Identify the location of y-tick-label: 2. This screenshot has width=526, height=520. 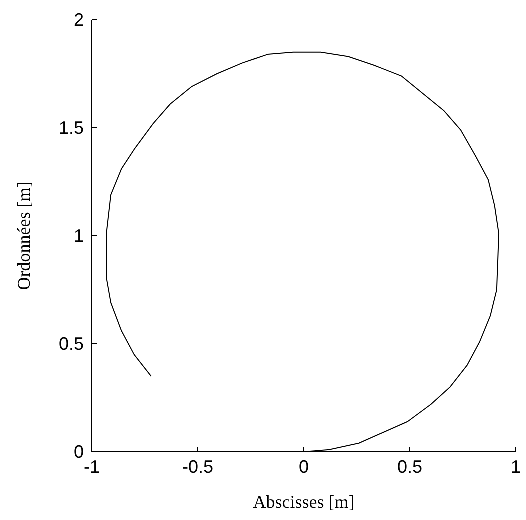
(79, 20).